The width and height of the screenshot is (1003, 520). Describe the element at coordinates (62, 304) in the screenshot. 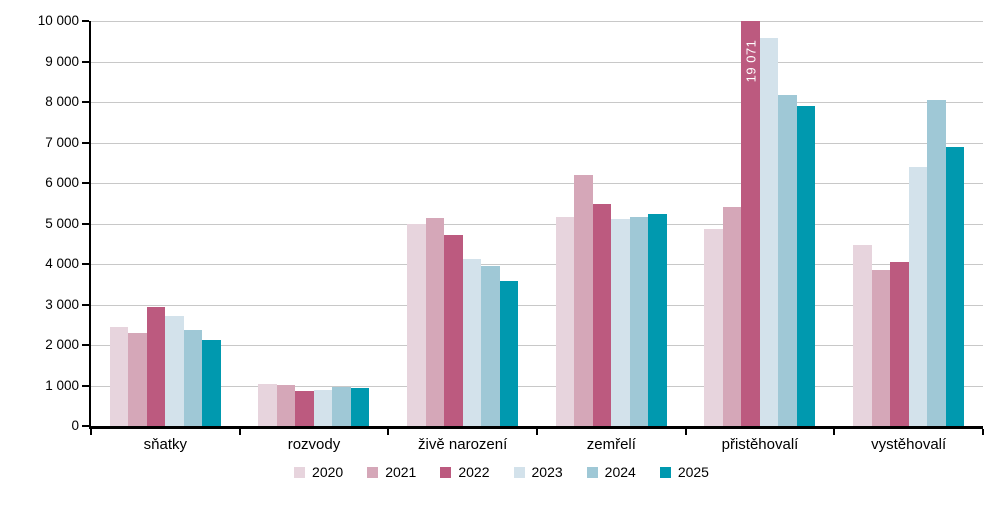

I see `y-axis-tick-label: 3 000` at that location.